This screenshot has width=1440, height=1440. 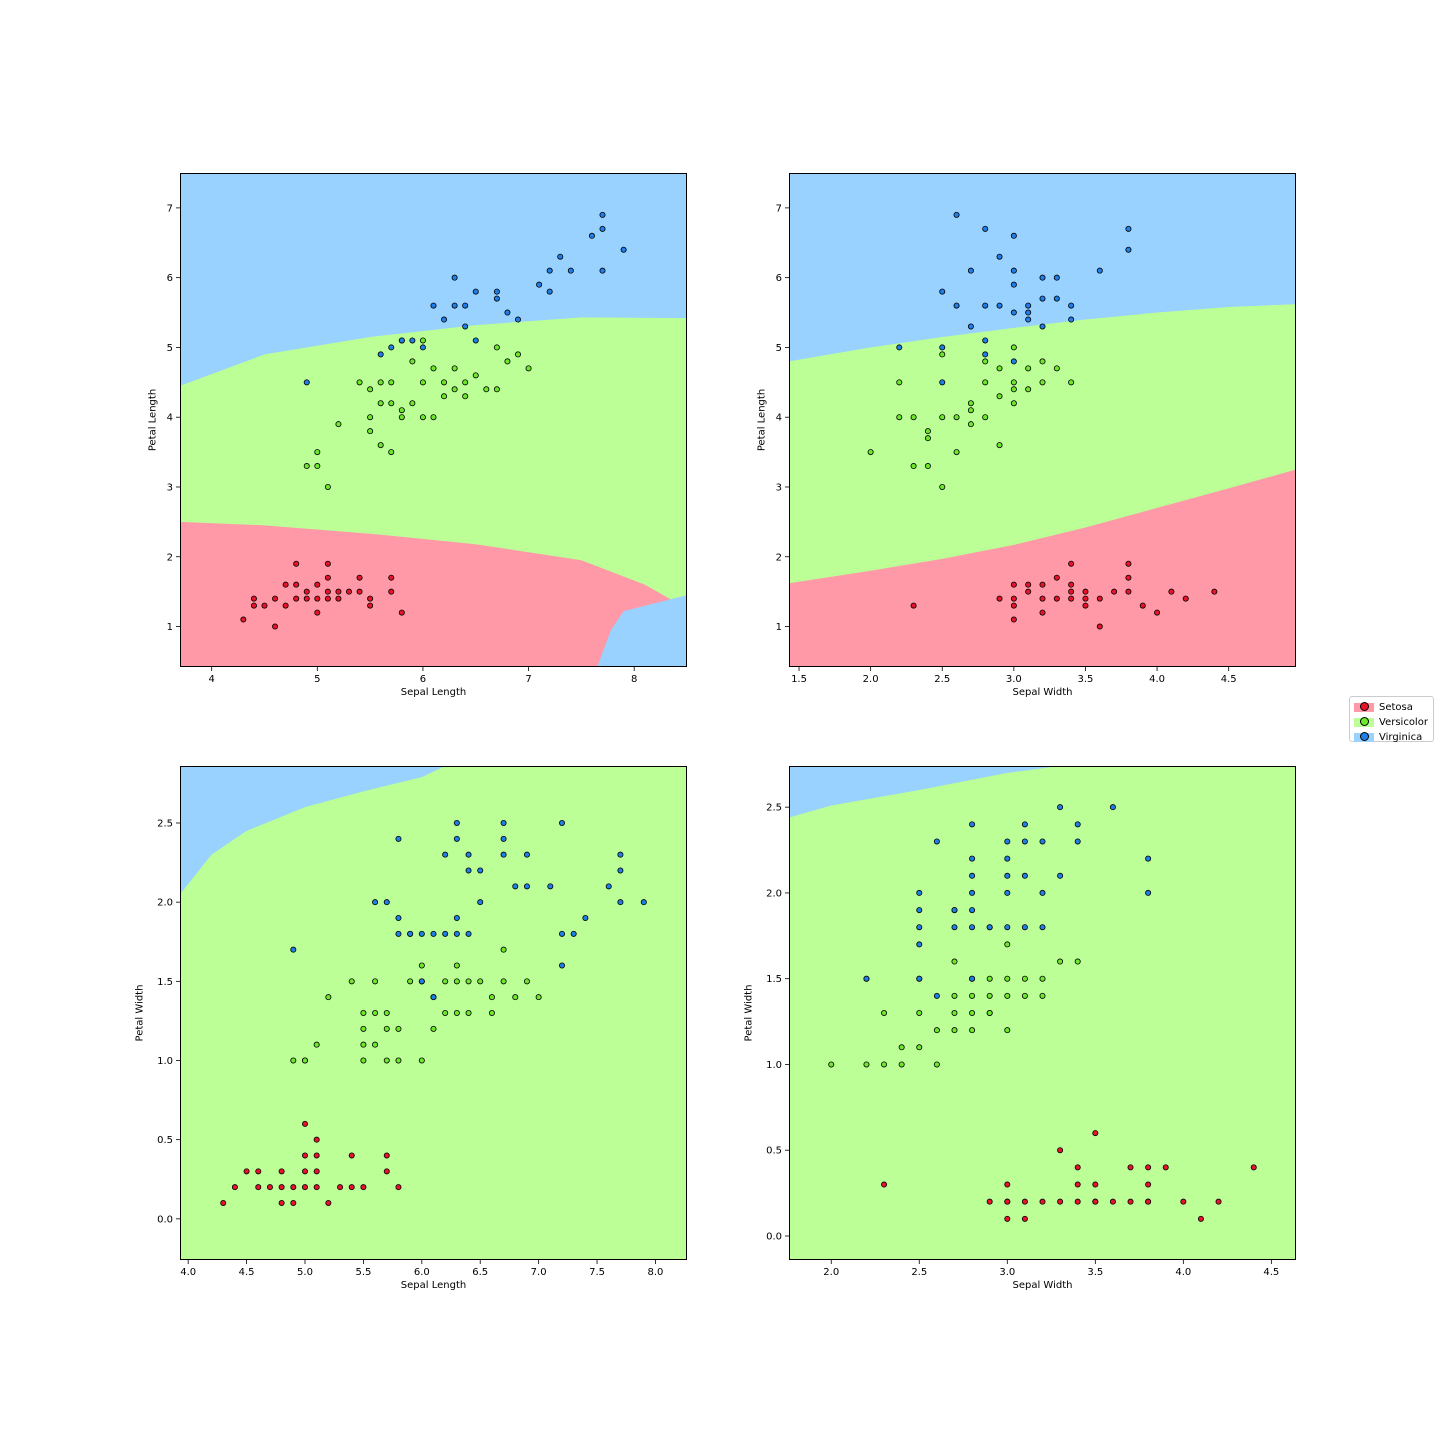 What do you see at coordinates (919, 1272) in the screenshot?
I see `x-tick-label: 2.5` at bounding box center [919, 1272].